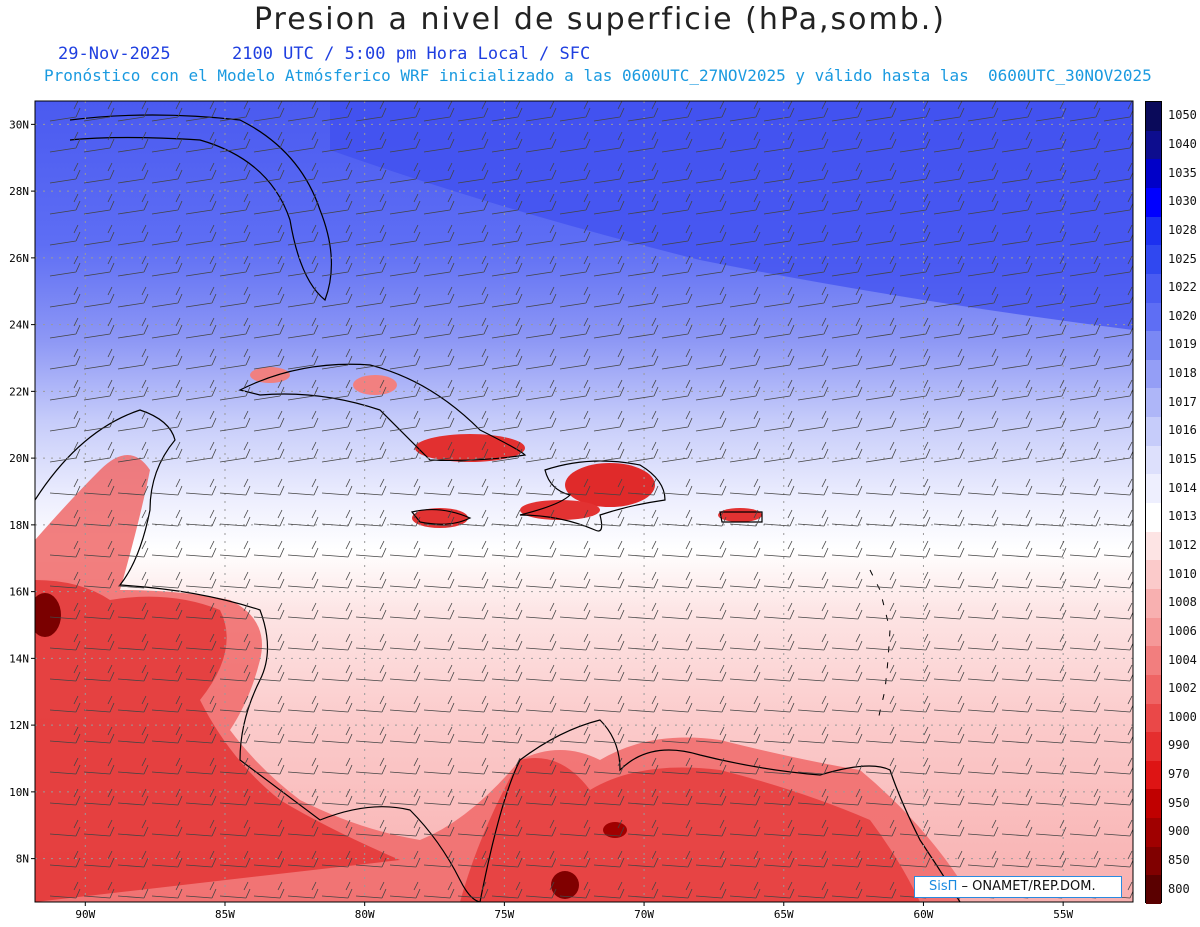 The height and width of the screenshot is (927, 1200). What do you see at coordinates (1182, 487) in the screenshot?
I see `legend-level-label: 1014` at bounding box center [1182, 487].